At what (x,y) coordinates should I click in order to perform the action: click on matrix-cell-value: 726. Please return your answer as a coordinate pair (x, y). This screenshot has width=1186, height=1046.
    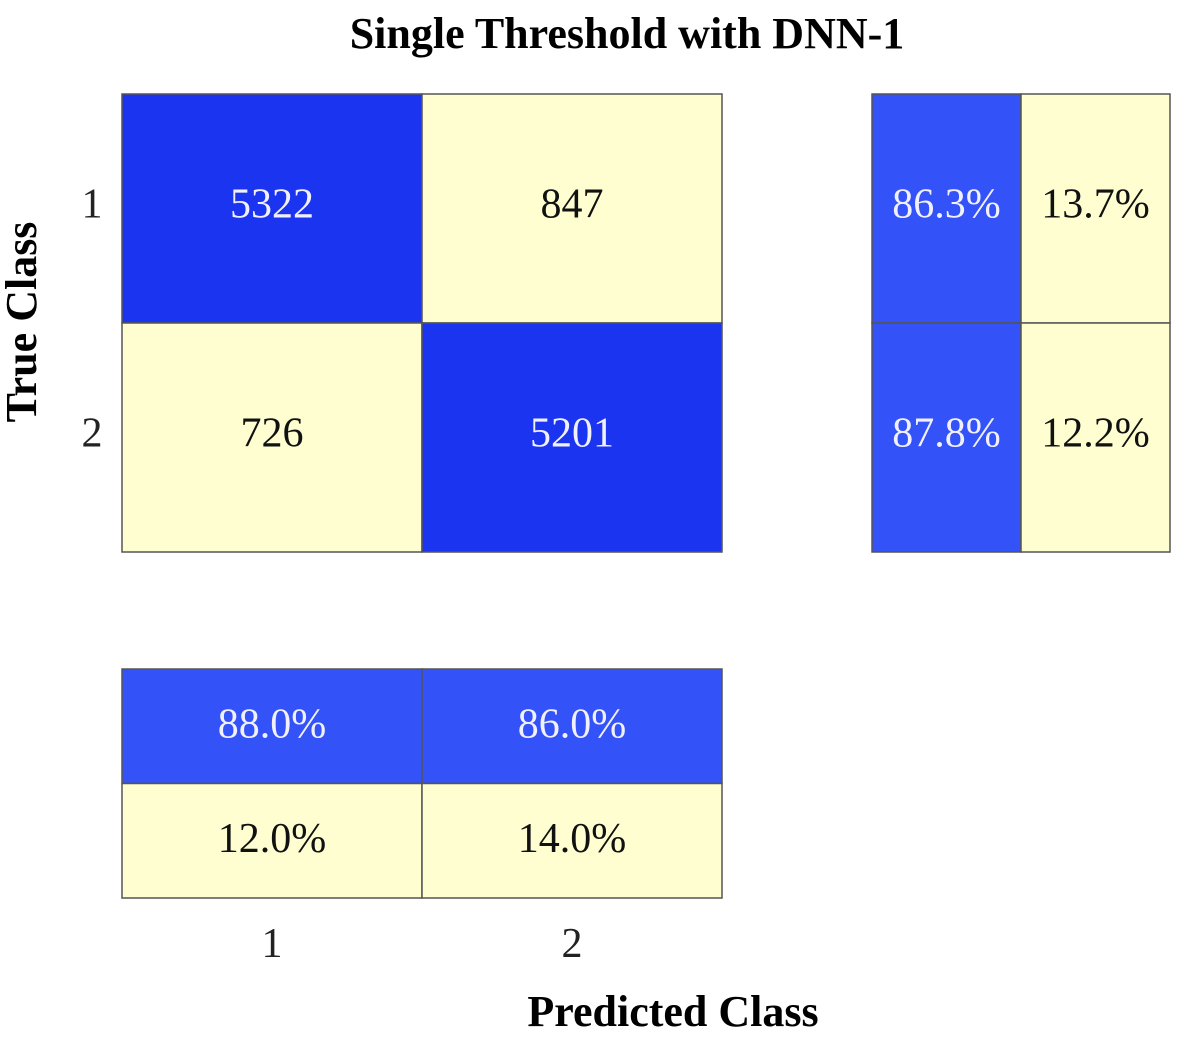
    Looking at the image, I should click on (272, 434).